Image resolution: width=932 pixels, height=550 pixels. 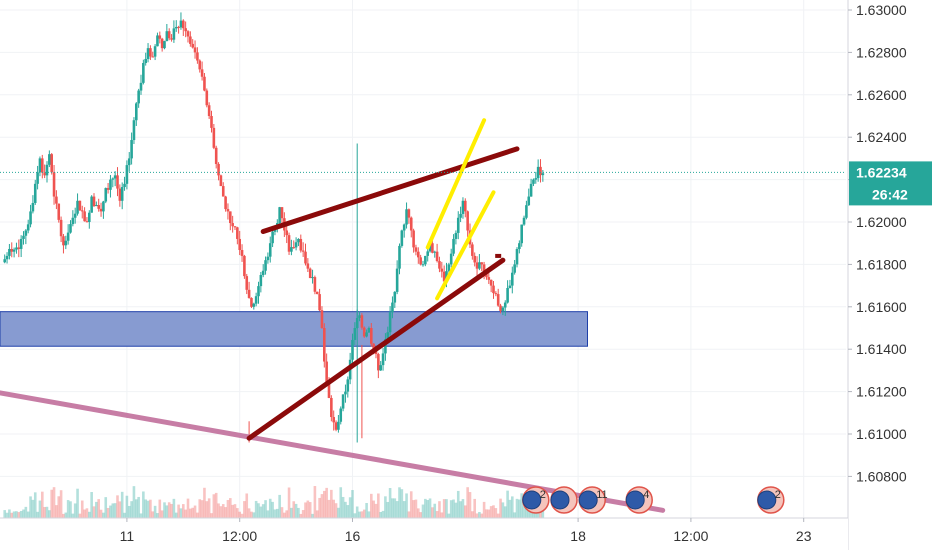 What do you see at coordinates (881, 222) in the screenshot?
I see `price-tick-label: 1.62000` at bounding box center [881, 222].